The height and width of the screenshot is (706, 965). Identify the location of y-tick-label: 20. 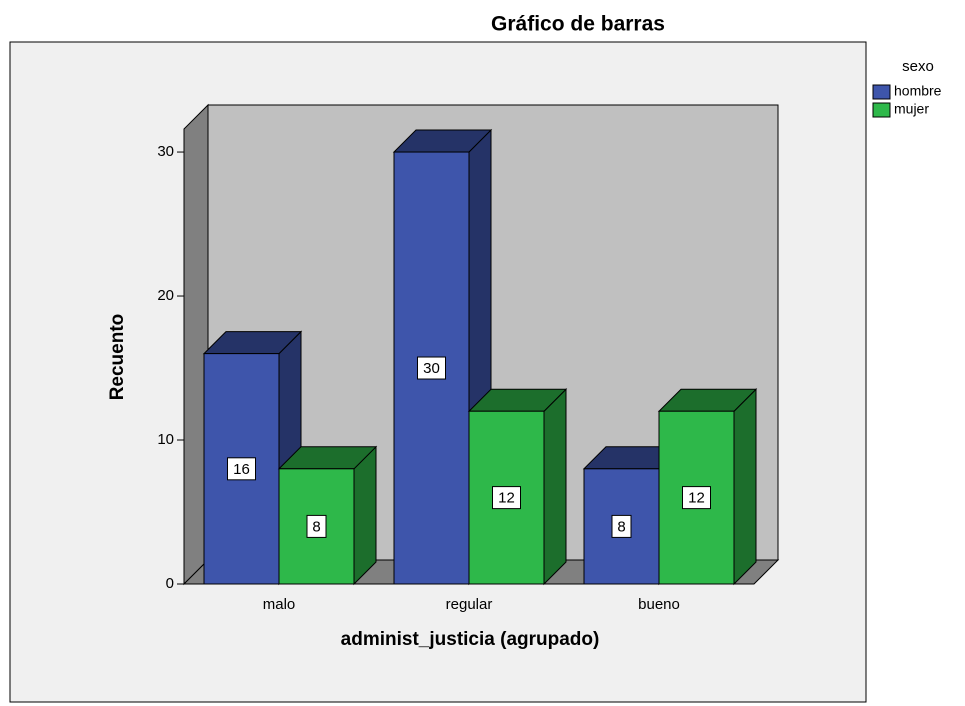
(165, 295).